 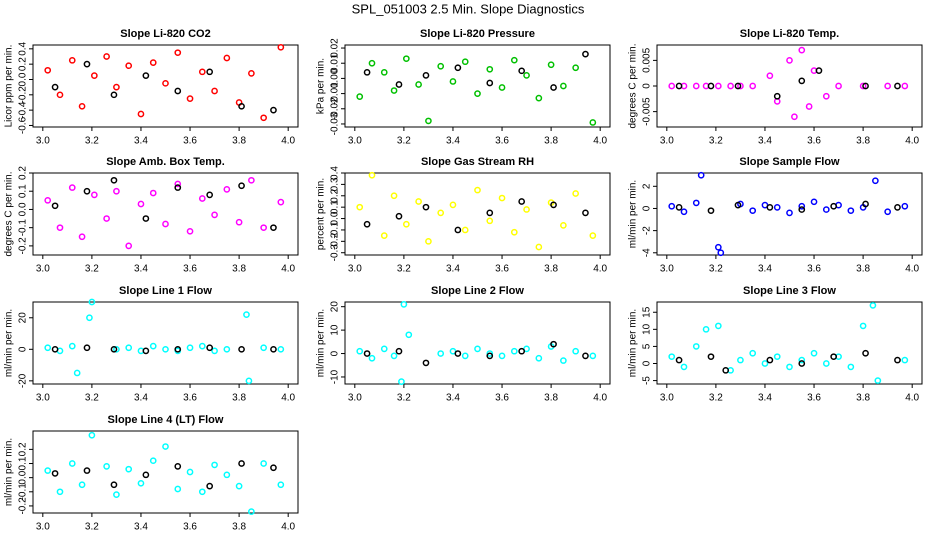 I want to click on y-axis-label: kPa per min., so click(x=321, y=86).